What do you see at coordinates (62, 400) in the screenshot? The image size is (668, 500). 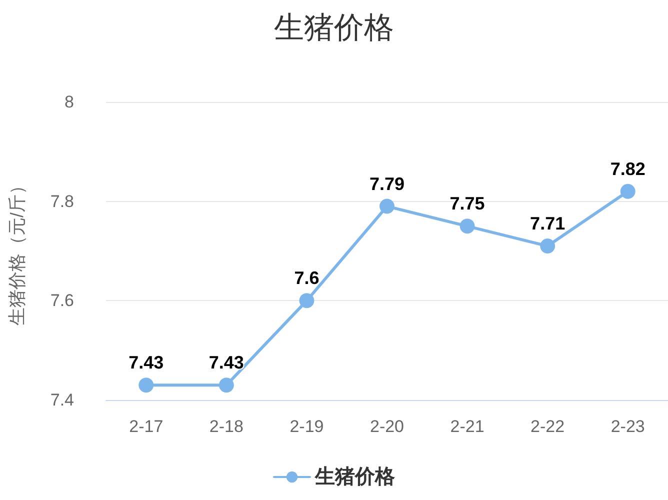 I see `y-tick-label: 7.4` at bounding box center [62, 400].